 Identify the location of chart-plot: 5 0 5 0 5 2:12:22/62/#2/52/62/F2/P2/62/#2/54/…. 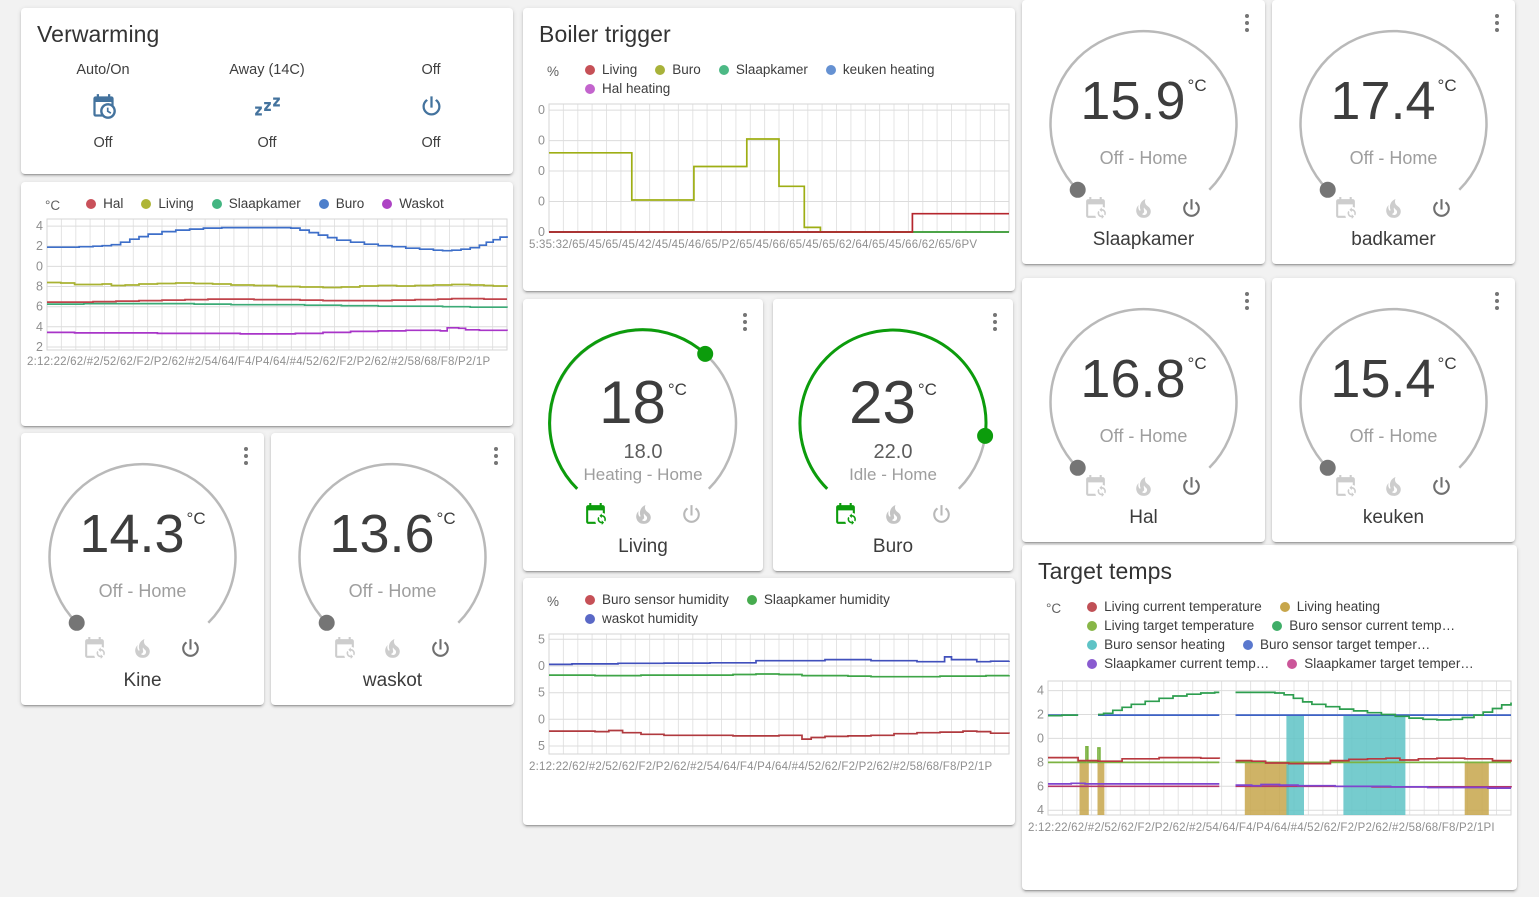
(769, 702).